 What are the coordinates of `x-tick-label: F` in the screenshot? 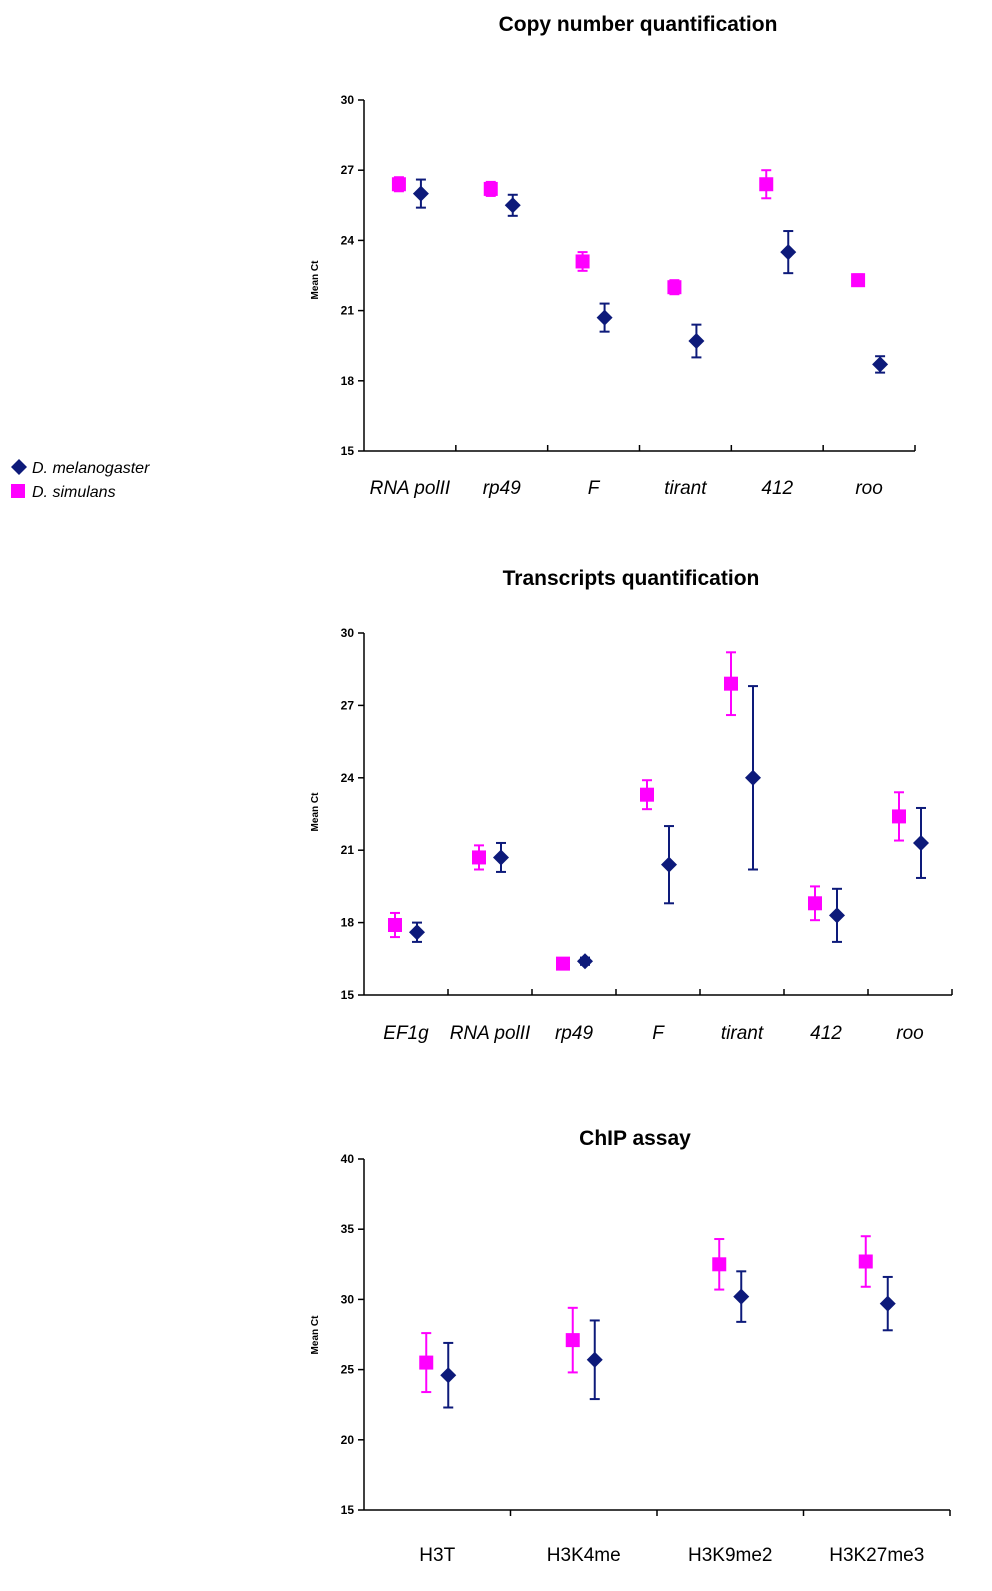 It's located at (658, 1033).